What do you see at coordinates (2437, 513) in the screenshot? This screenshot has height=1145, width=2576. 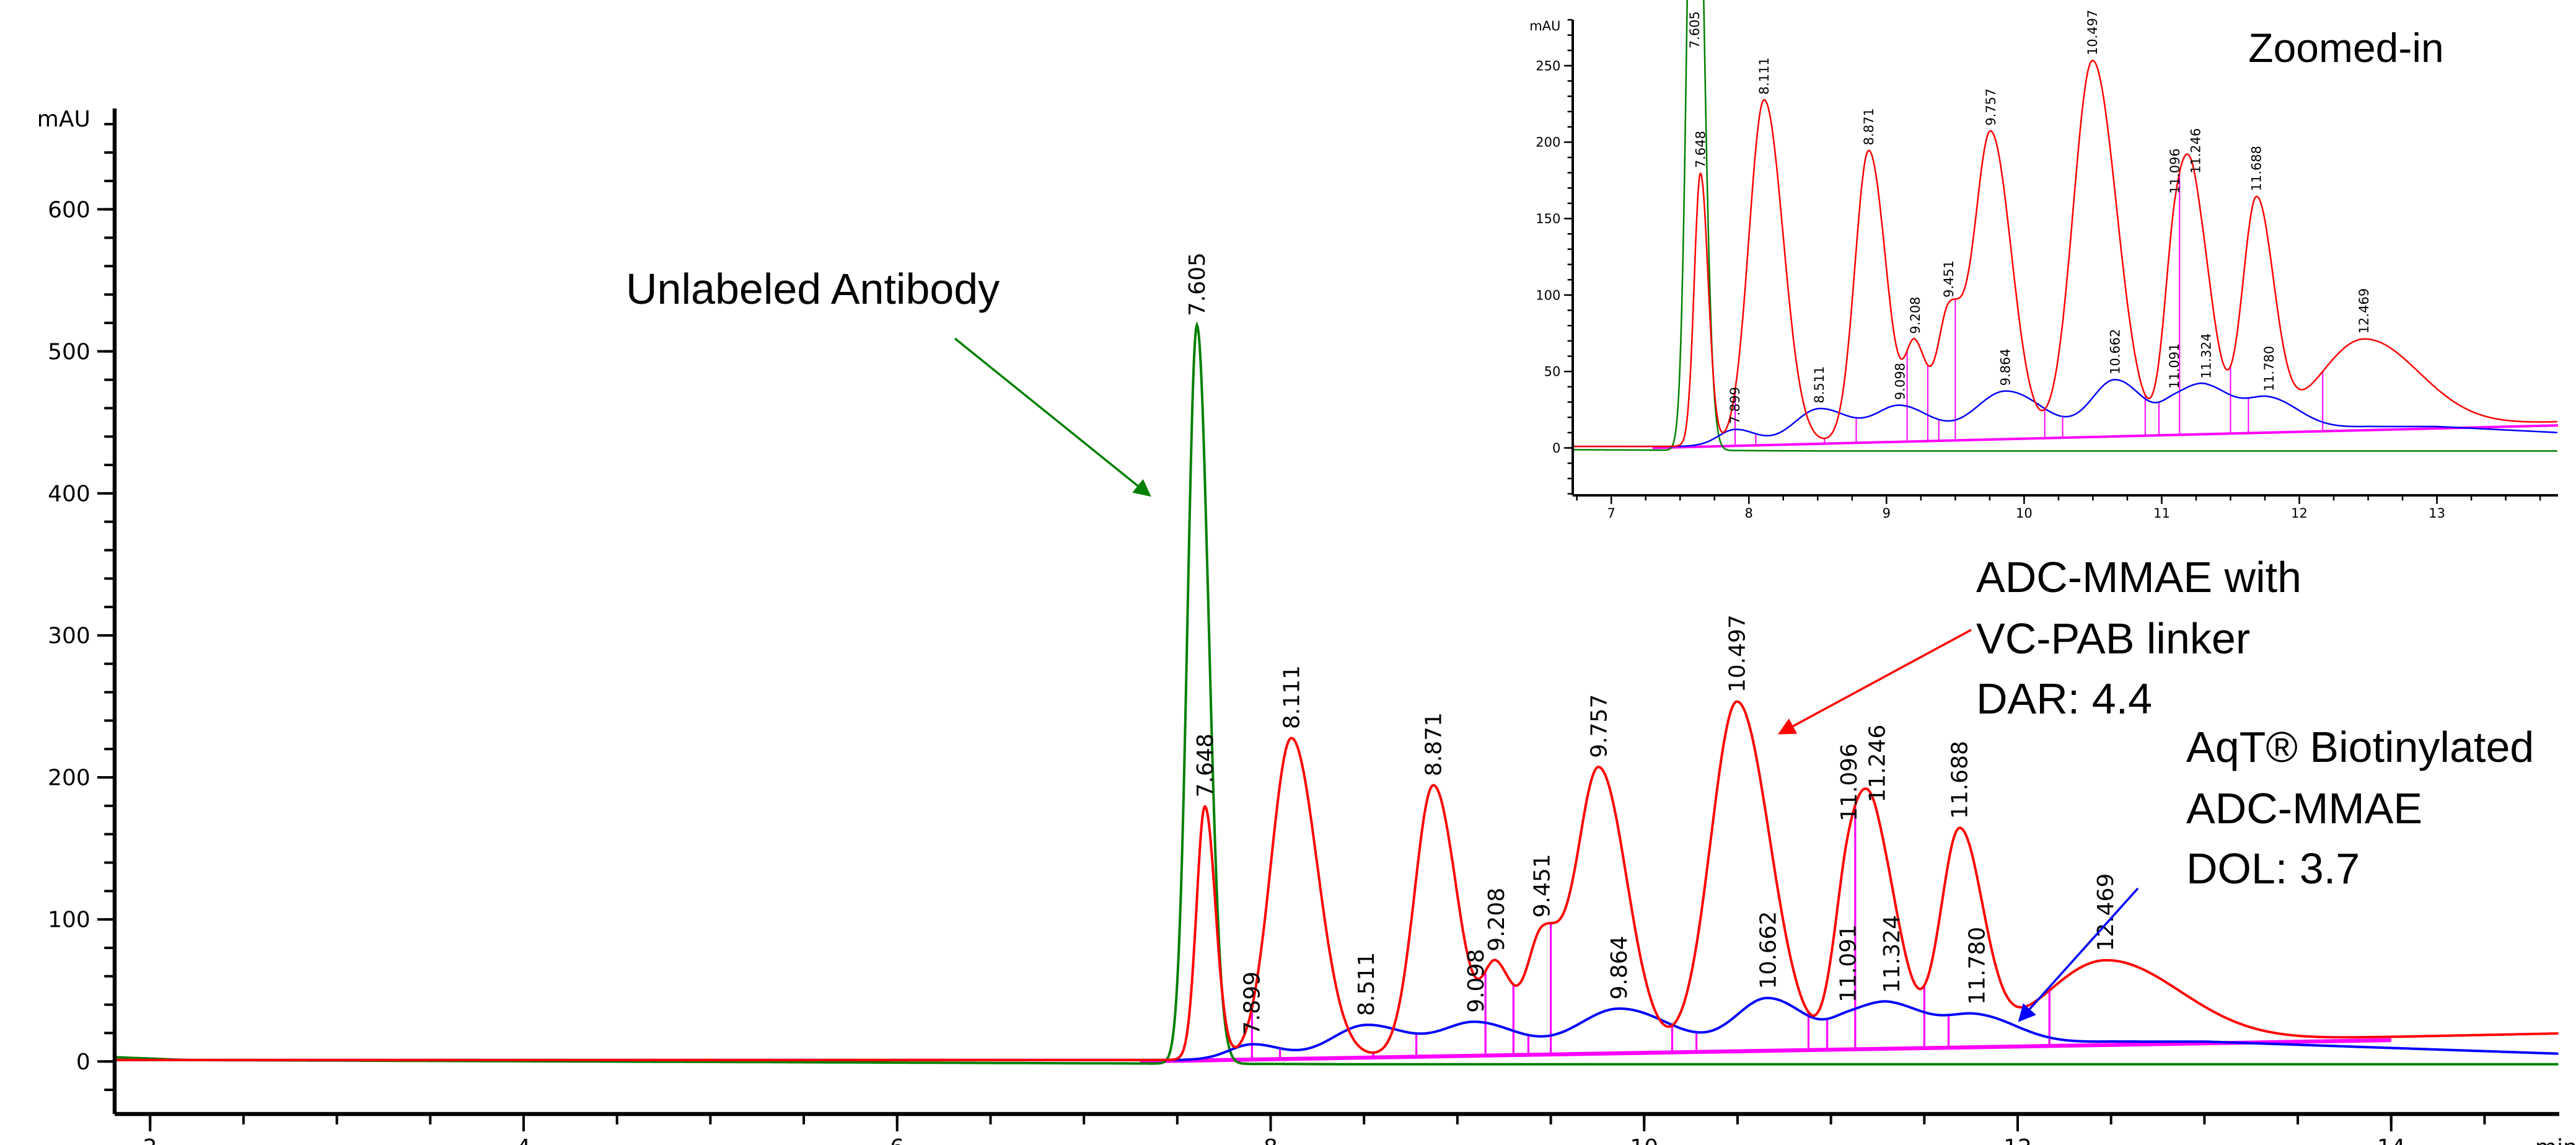 I see `x-tick-label: 13` at bounding box center [2437, 513].